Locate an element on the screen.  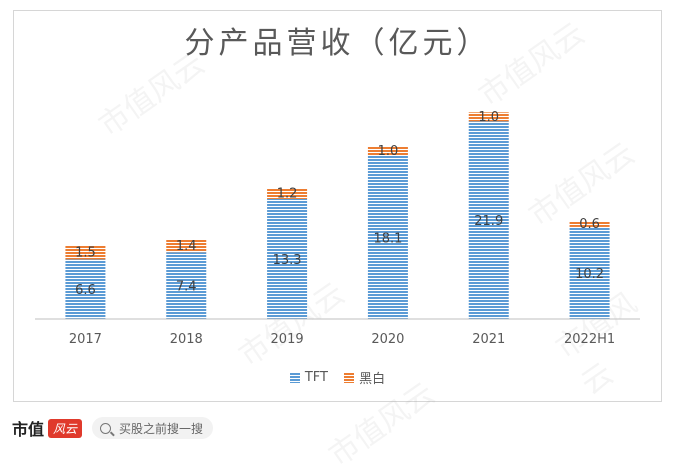
chart-title: 分产品营收（亿元） is located at coordinates (337, 43).